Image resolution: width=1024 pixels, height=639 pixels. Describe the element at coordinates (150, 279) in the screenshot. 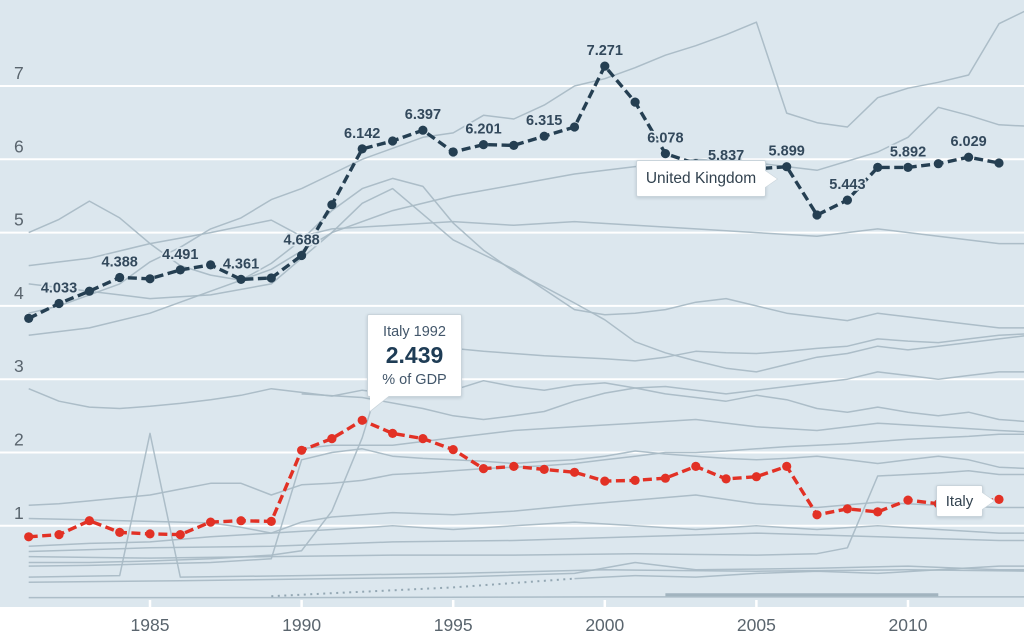

I see `data-point-united-kingdom-1985` at that location.